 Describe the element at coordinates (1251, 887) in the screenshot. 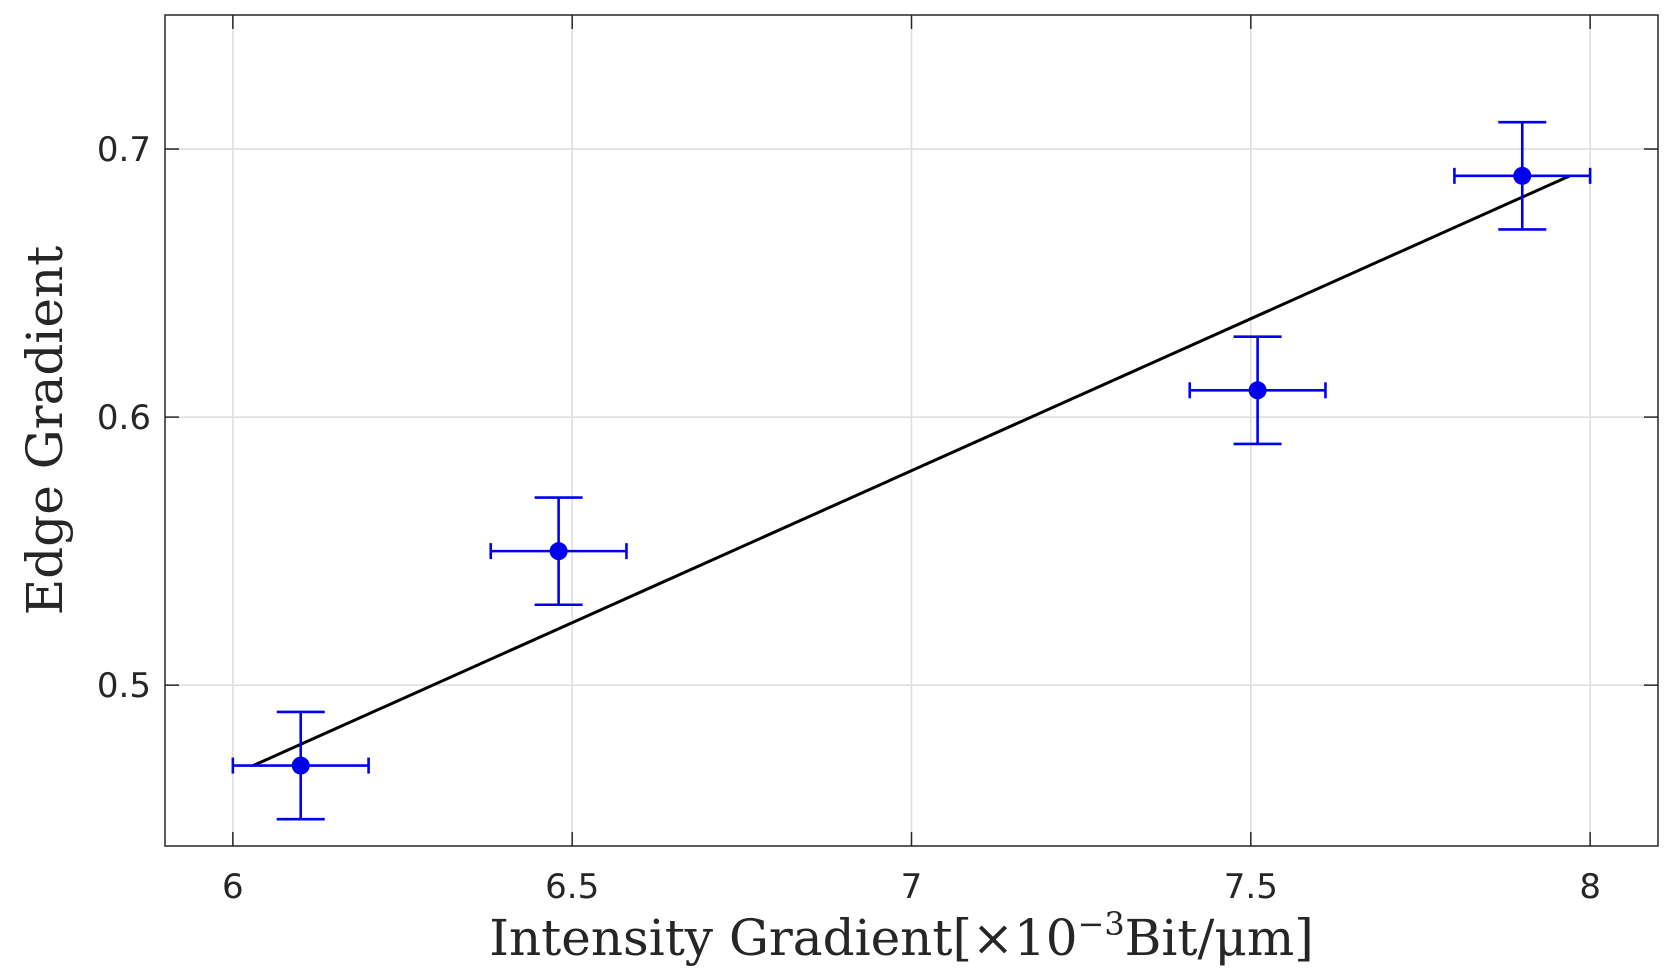

I see `x-tick-label: 7.5` at that location.